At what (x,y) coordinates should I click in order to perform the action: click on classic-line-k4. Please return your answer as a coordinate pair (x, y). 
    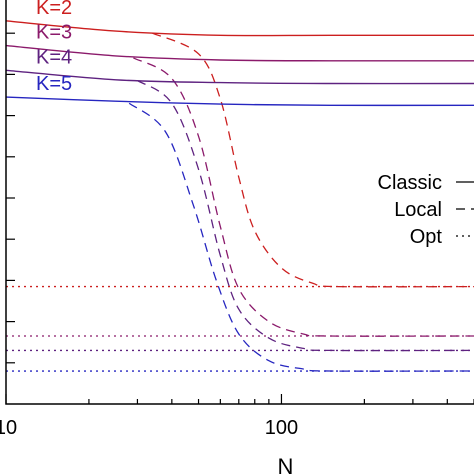
    Looking at the image, I should click on (239, 77).